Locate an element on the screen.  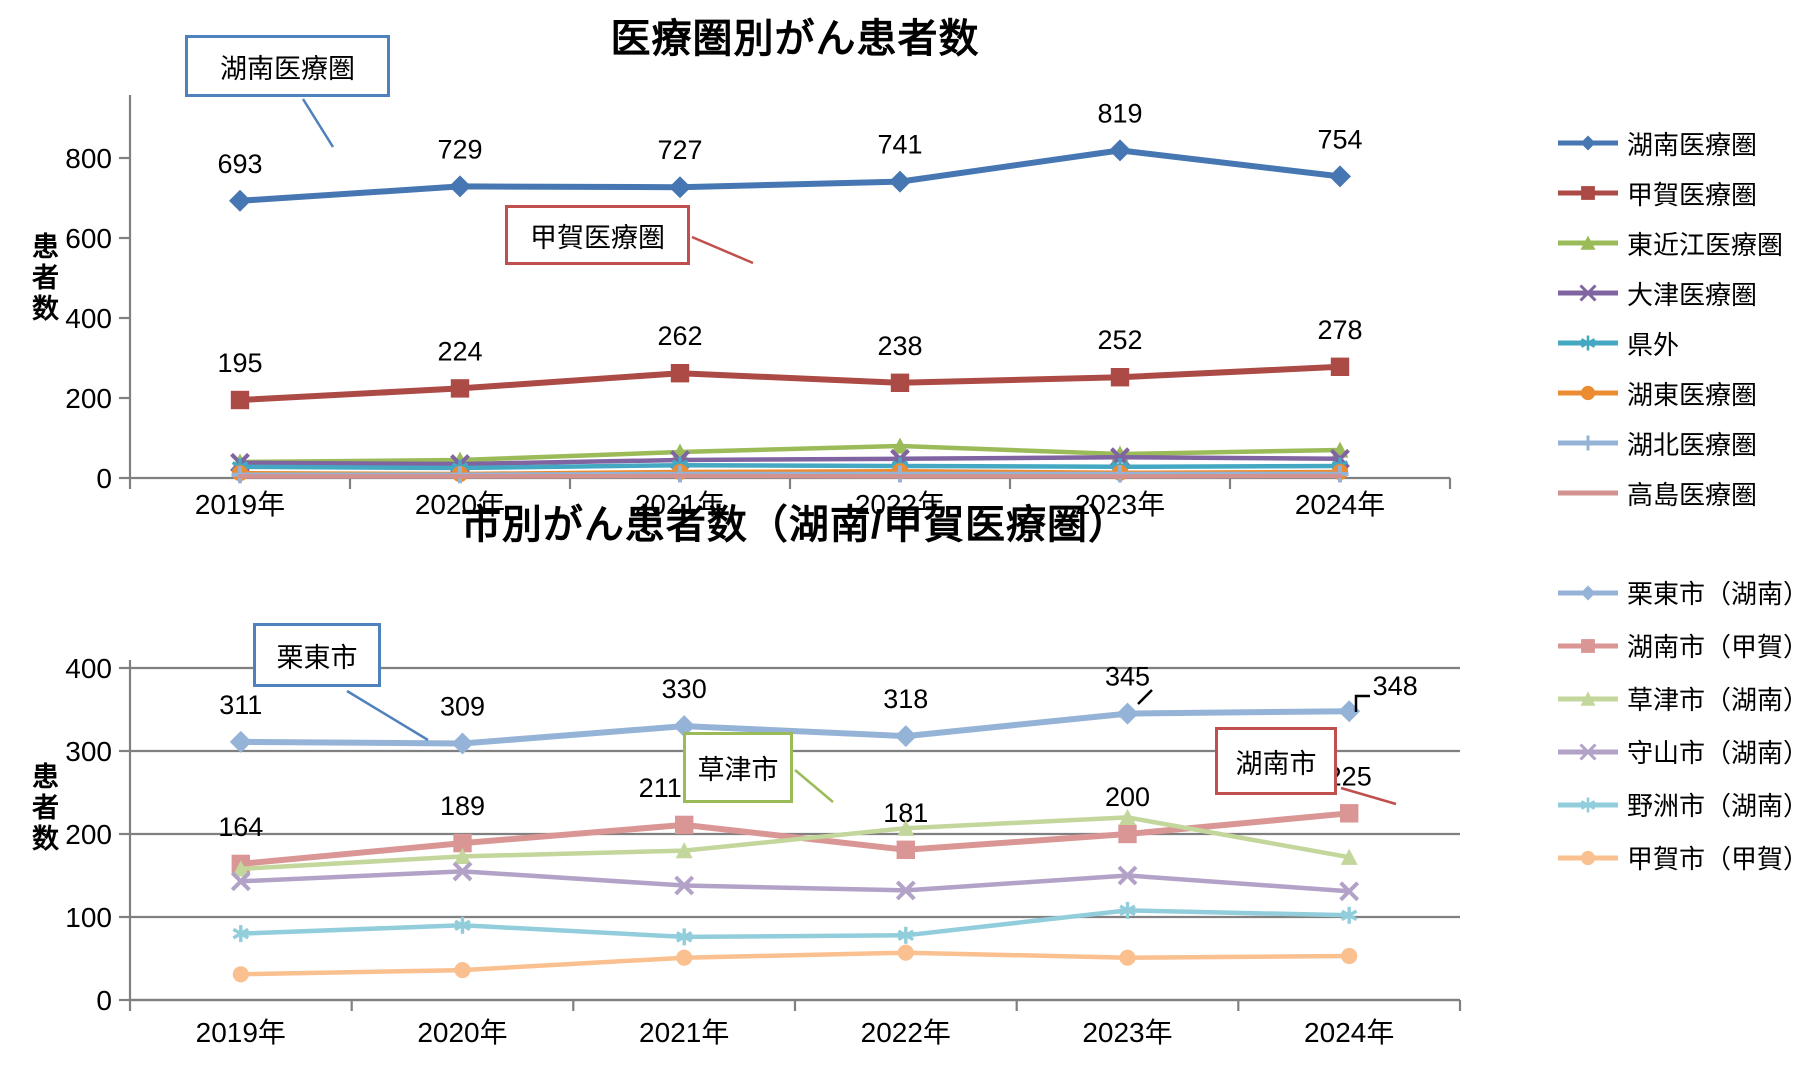
chart1-title: 医療圏別がん患者数 is located at coordinates (795, 39).